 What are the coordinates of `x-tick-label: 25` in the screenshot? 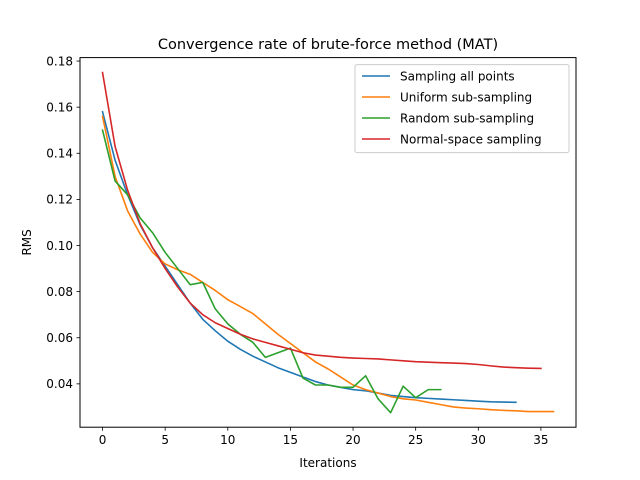 It's located at (415, 440).